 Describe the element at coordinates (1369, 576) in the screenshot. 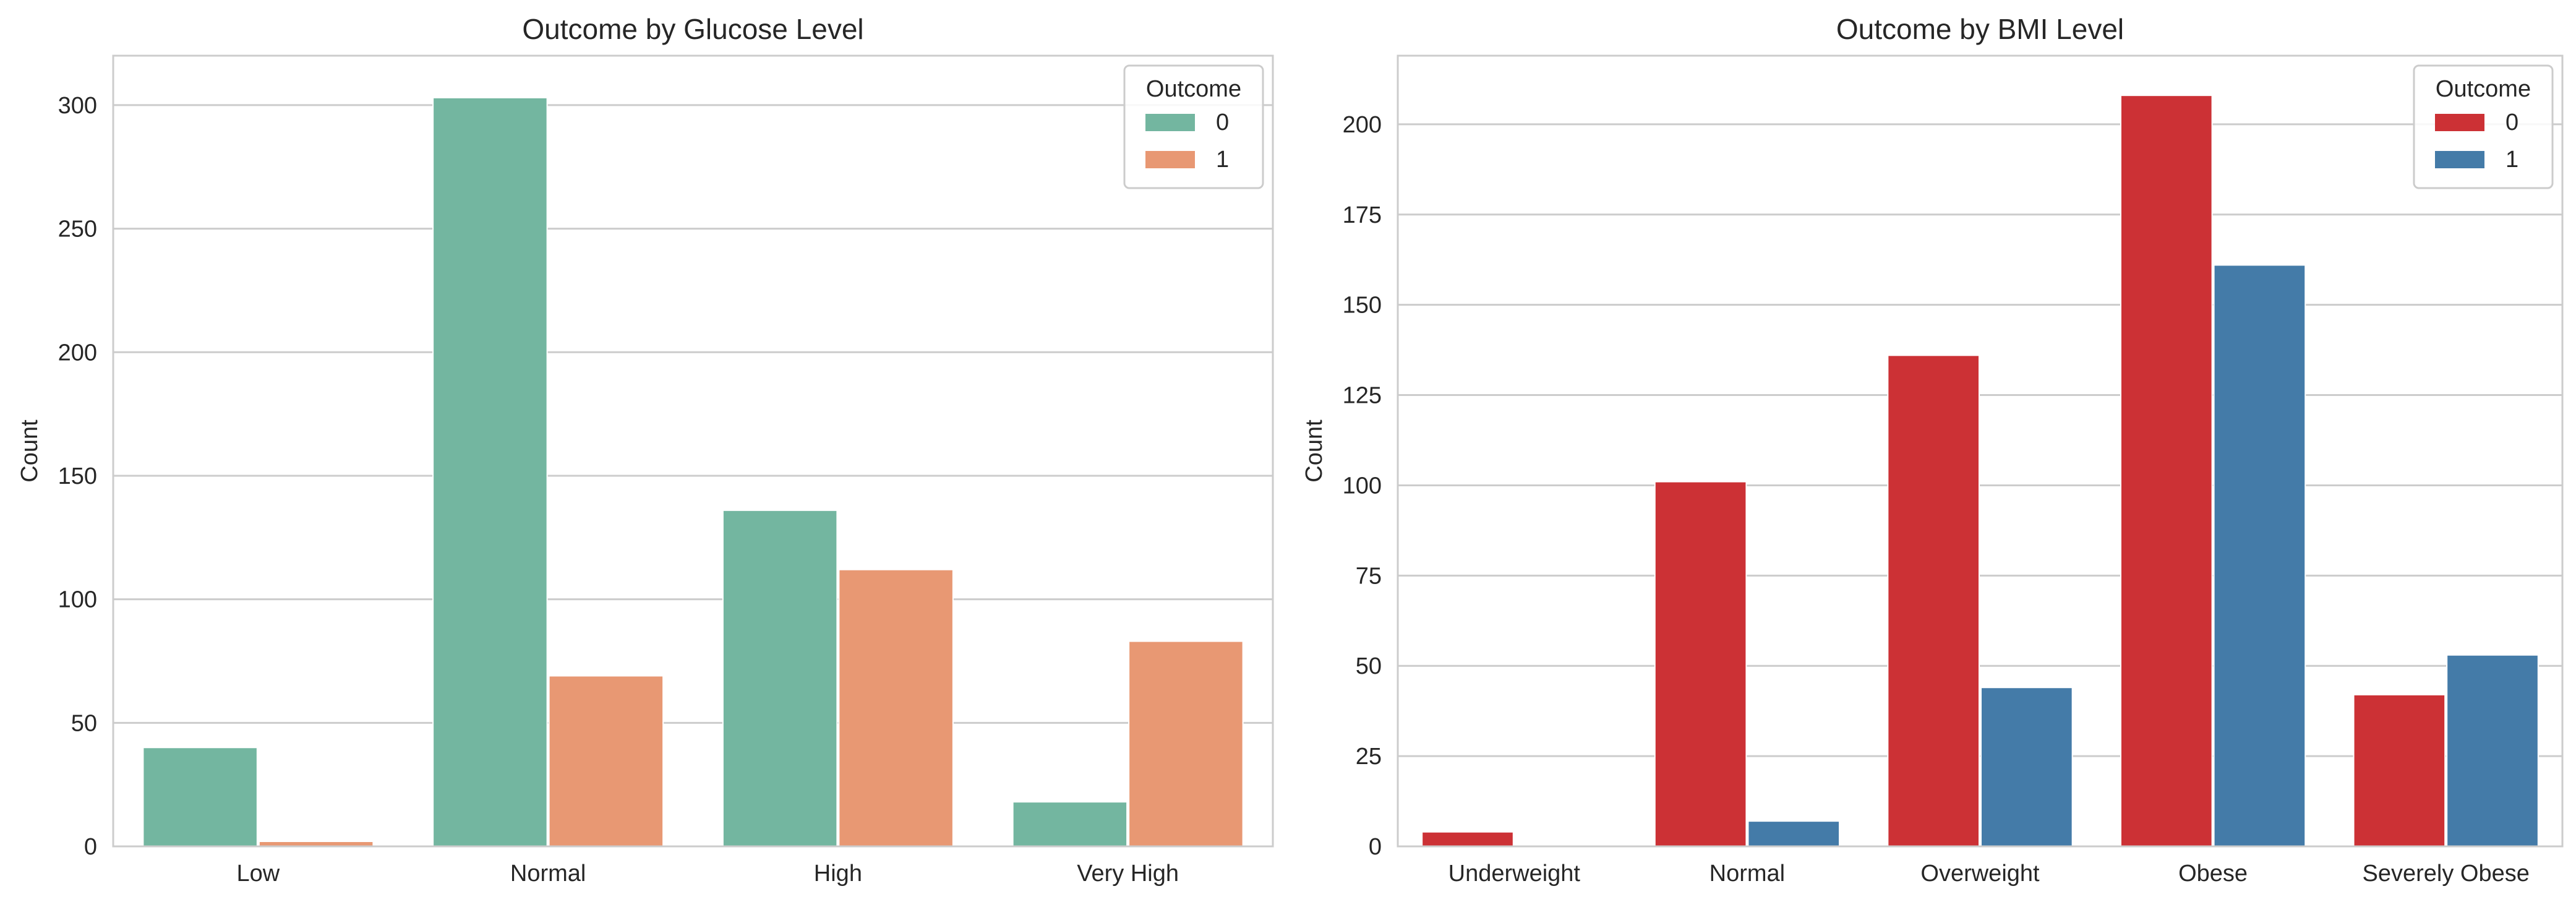

I see `y-tick-label: 75` at that location.